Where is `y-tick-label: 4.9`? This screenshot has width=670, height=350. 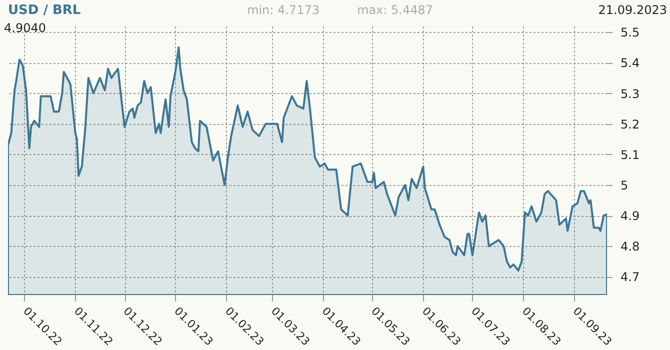 y-tick-label: 4.9 is located at coordinates (630, 216).